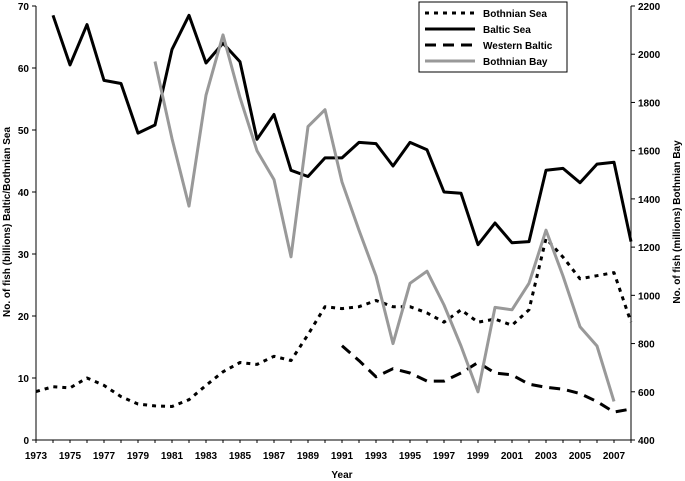  I want to click on y-left-tick-label: 30, so click(24, 255).